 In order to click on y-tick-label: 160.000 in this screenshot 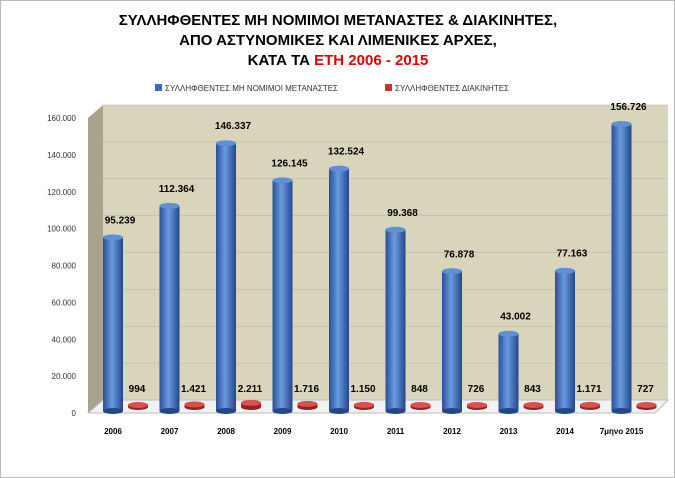, I will do `click(61, 118)`.